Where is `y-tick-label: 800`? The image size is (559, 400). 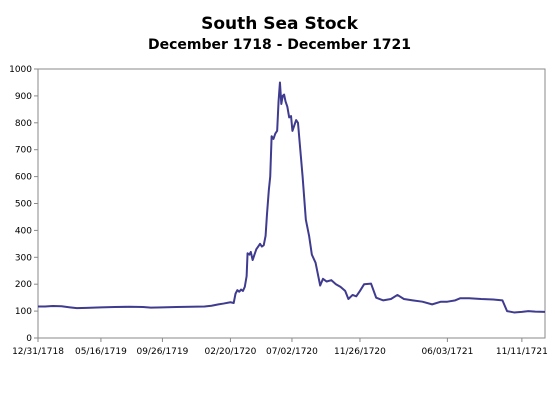
y-tick-label: 800 is located at coordinates (23, 124).